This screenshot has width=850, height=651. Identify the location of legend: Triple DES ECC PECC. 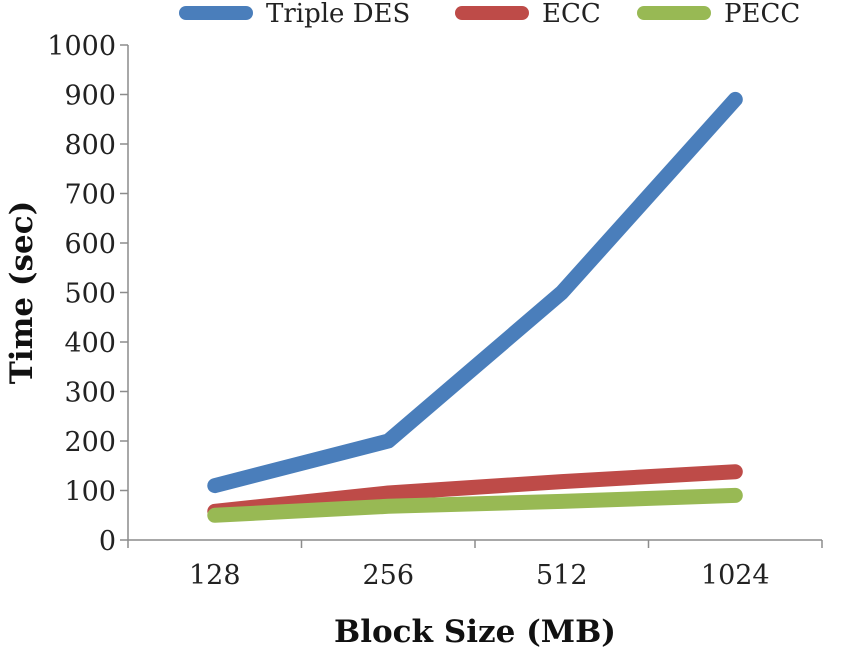
(489, 14).